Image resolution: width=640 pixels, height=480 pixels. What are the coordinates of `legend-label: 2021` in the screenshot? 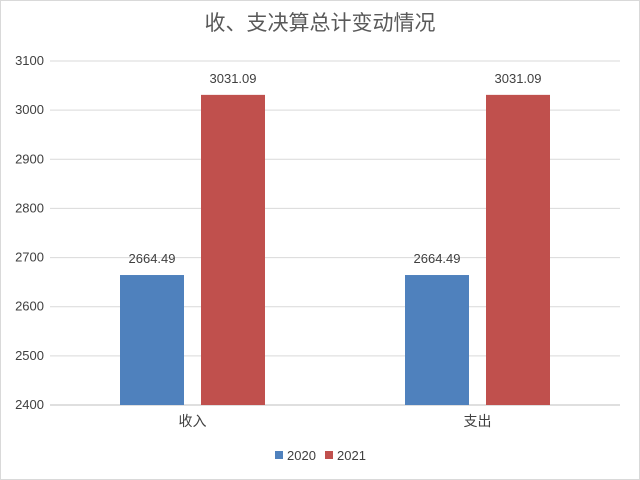 It's located at (351, 455).